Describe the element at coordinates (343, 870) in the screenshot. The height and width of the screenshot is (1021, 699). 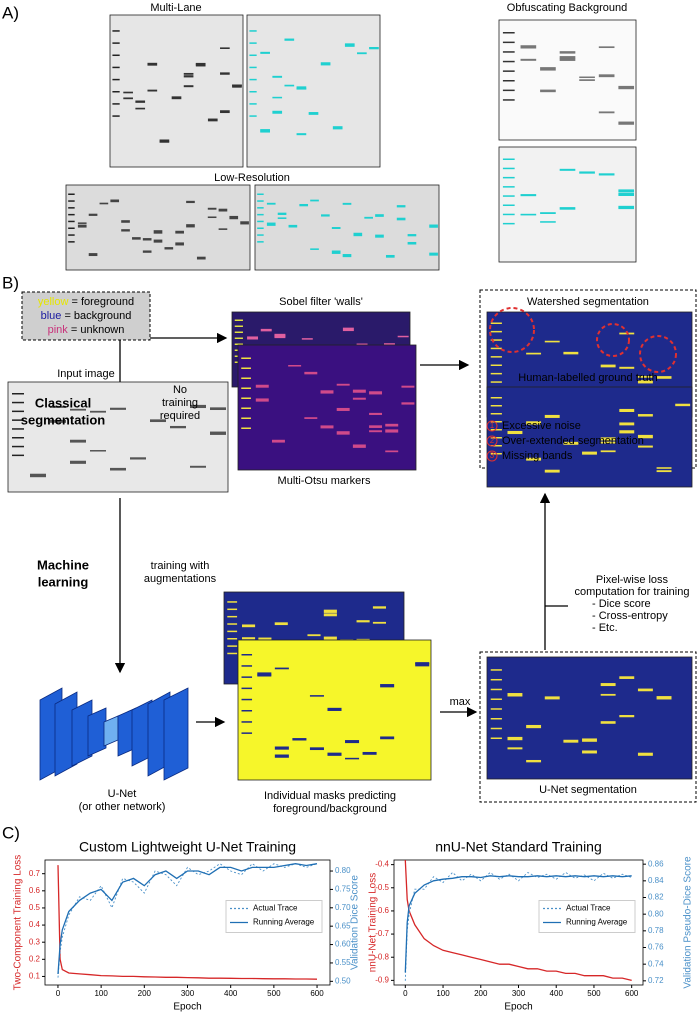
I see `y2-tick-label: 0.80` at that location.